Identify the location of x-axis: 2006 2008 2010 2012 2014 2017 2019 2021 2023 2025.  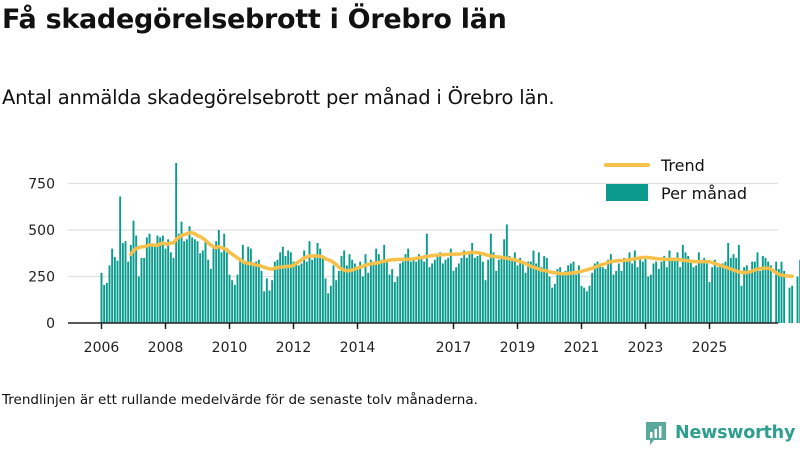
(423, 339).